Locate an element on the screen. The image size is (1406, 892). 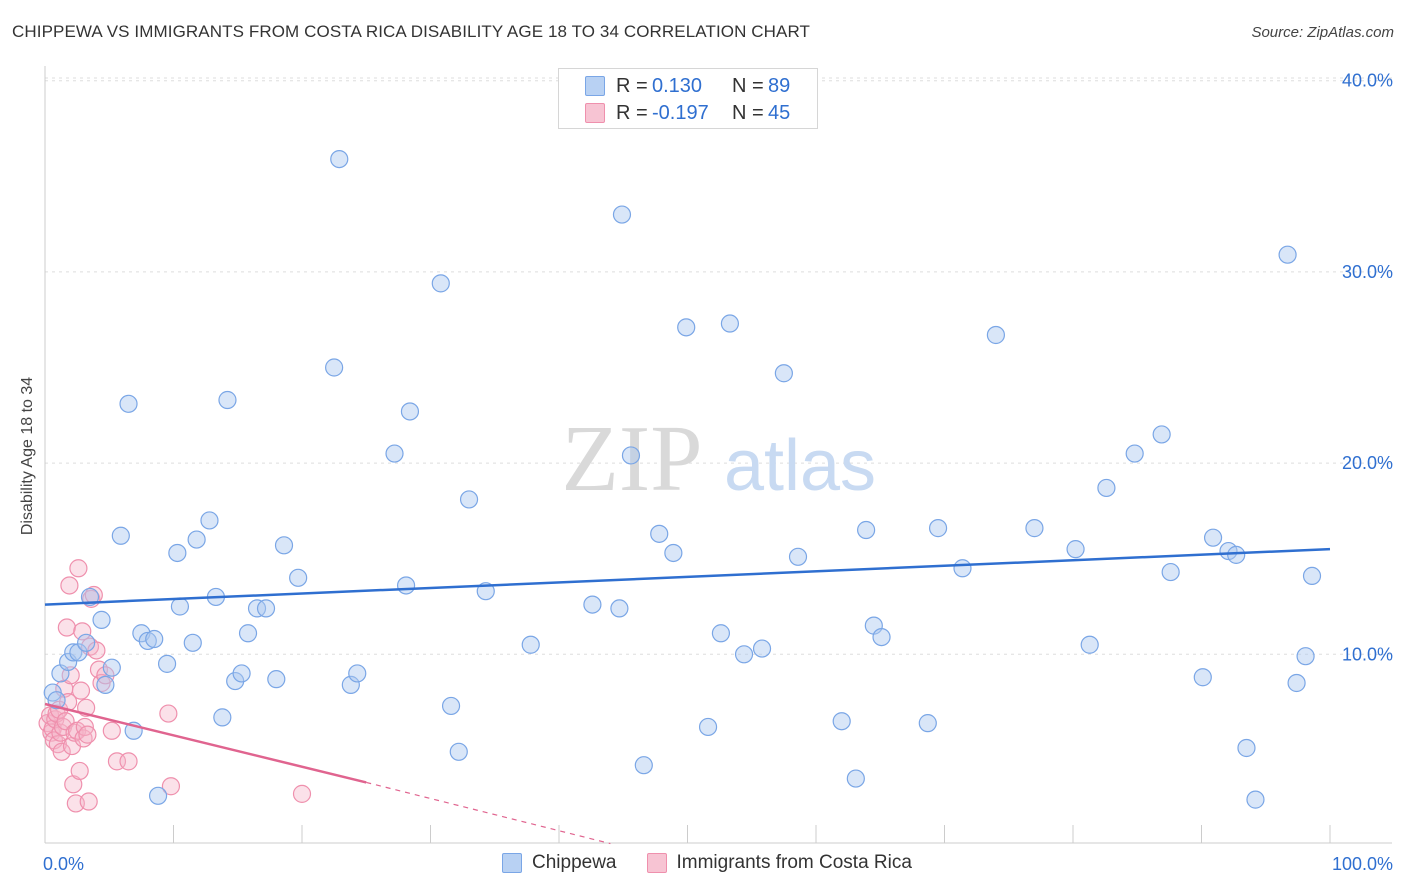
stats-row-chippewa: R = 0.130 N = 89 is located at coordinates (687, 86).